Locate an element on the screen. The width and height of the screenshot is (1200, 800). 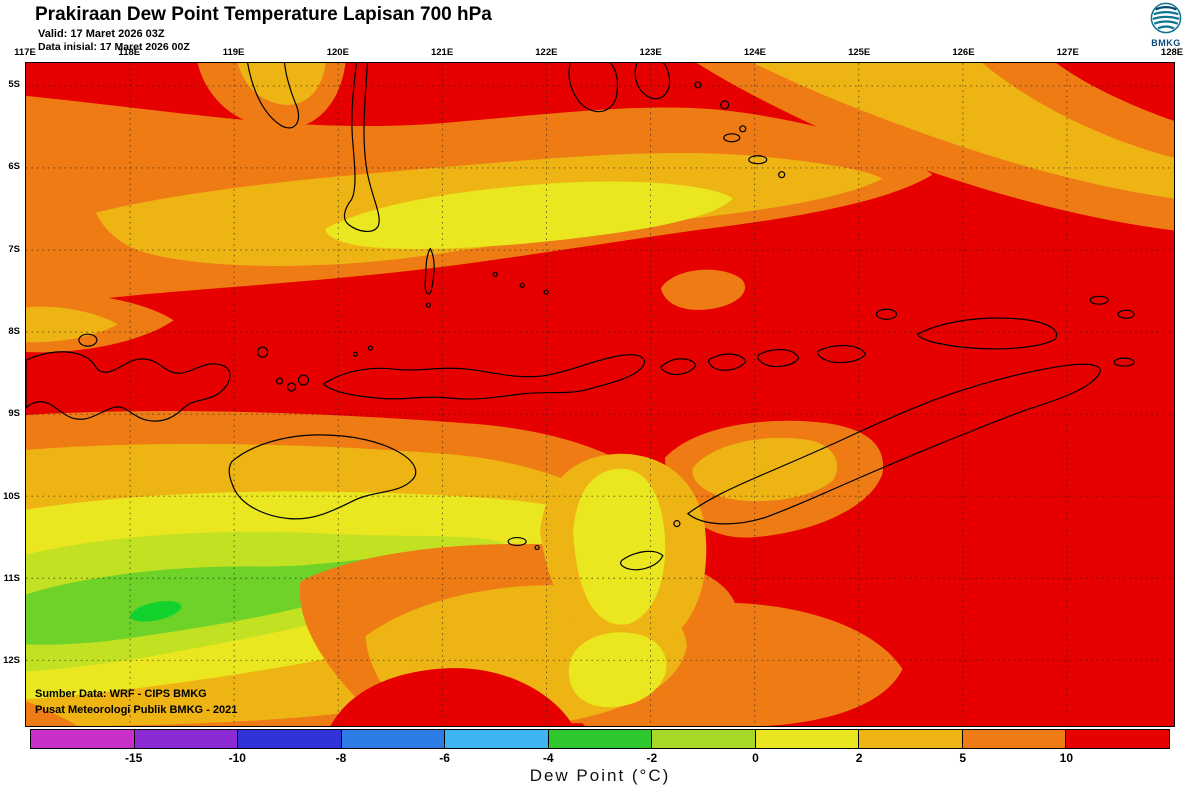
legend-tick-label: 5 is located at coordinates (963, 758).